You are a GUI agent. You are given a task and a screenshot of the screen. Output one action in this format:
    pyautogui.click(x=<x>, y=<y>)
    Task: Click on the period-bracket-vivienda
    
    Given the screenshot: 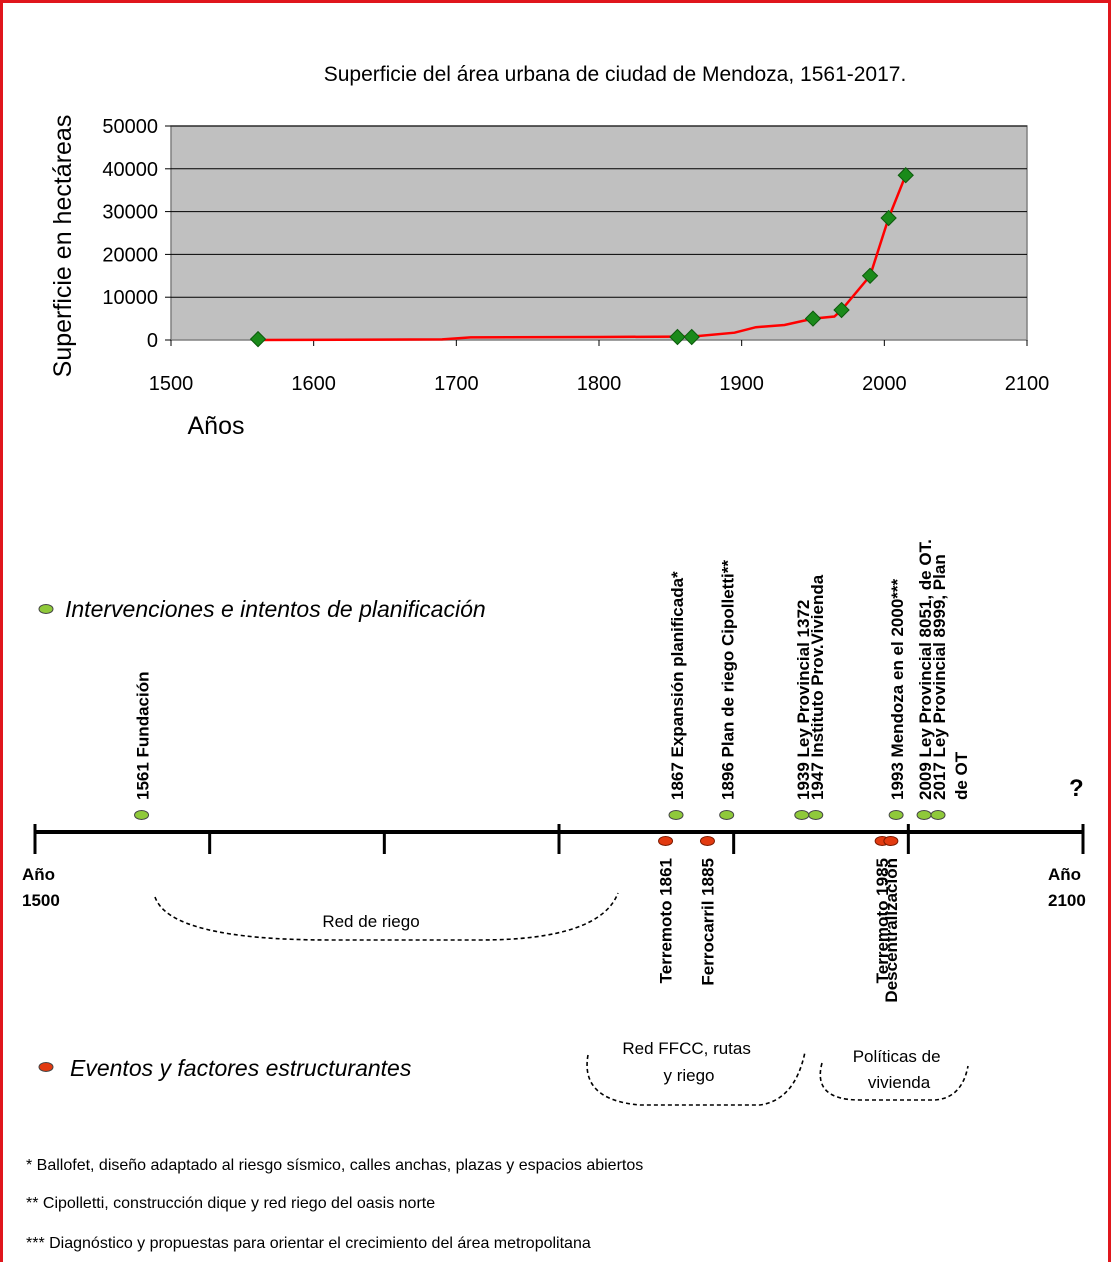 What is the action you would take?
    pyautogui.click(x=894, y=1081)
    